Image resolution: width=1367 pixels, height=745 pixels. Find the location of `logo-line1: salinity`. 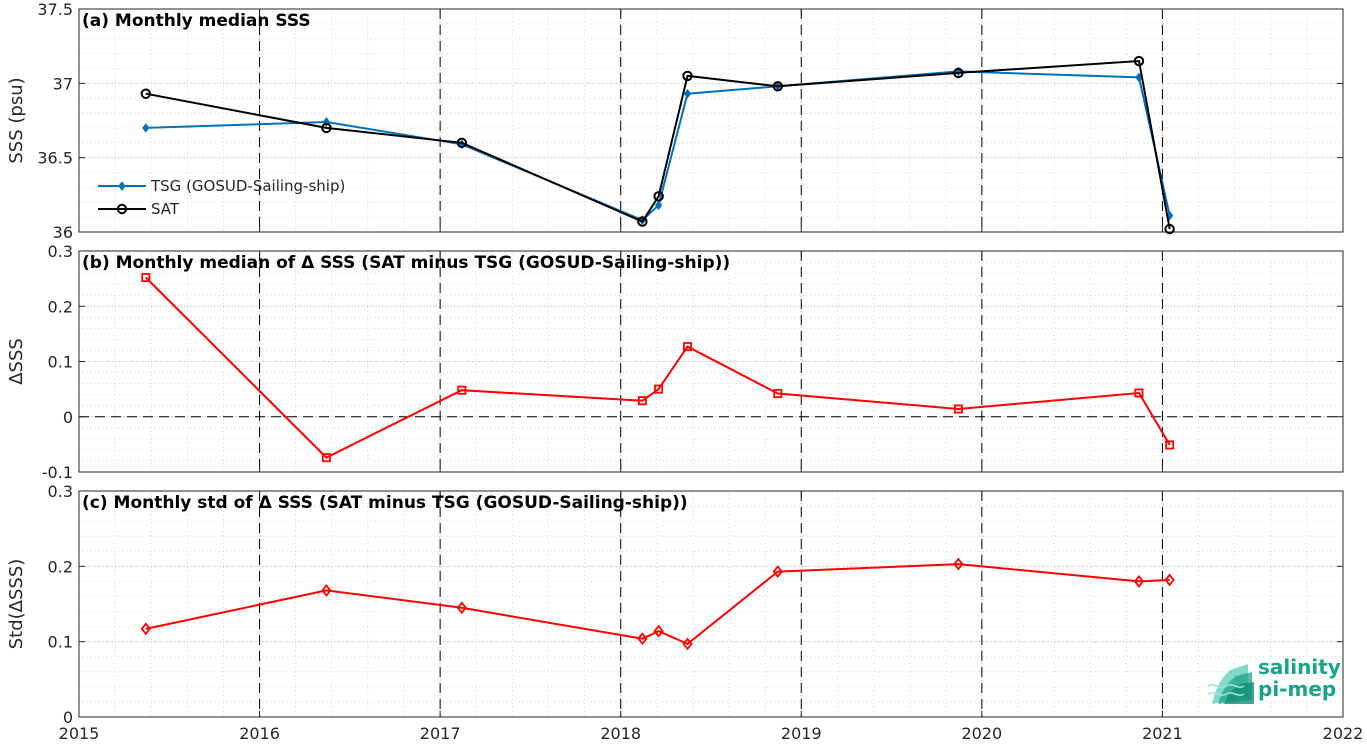

logo-line1: salinity is located at coordinates (1299, 667).